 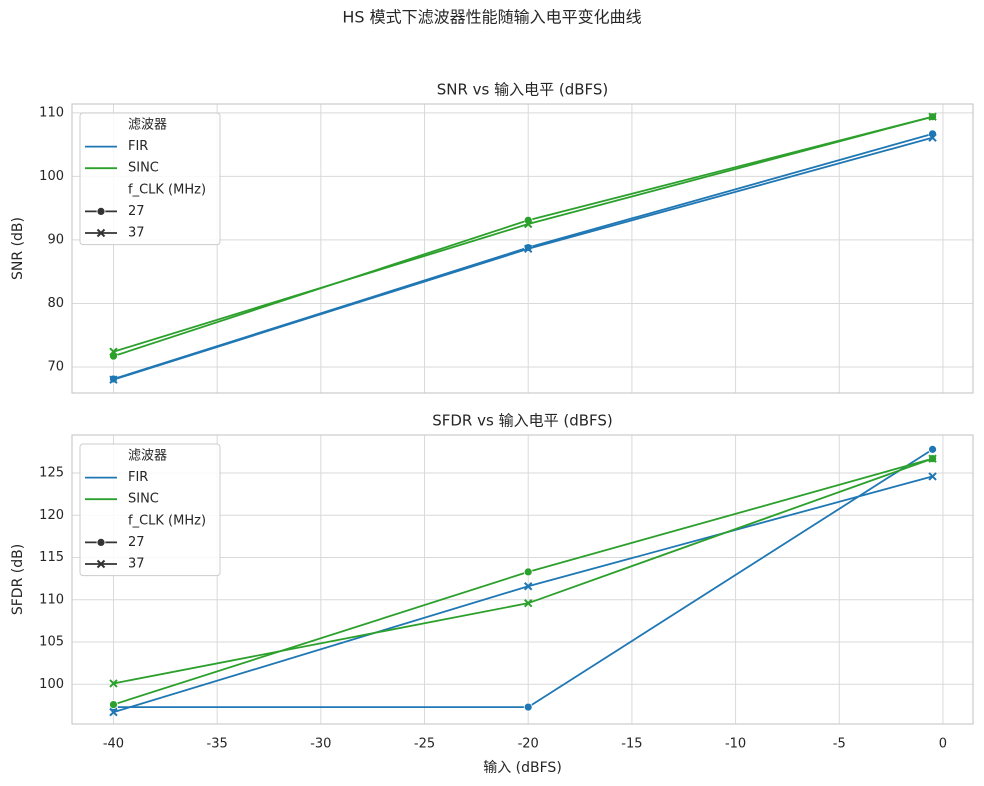 What do you see at coordinates (51, 515) in the screenshot?
I see `y-tick-label: 120` at bounding box center [51, 515].